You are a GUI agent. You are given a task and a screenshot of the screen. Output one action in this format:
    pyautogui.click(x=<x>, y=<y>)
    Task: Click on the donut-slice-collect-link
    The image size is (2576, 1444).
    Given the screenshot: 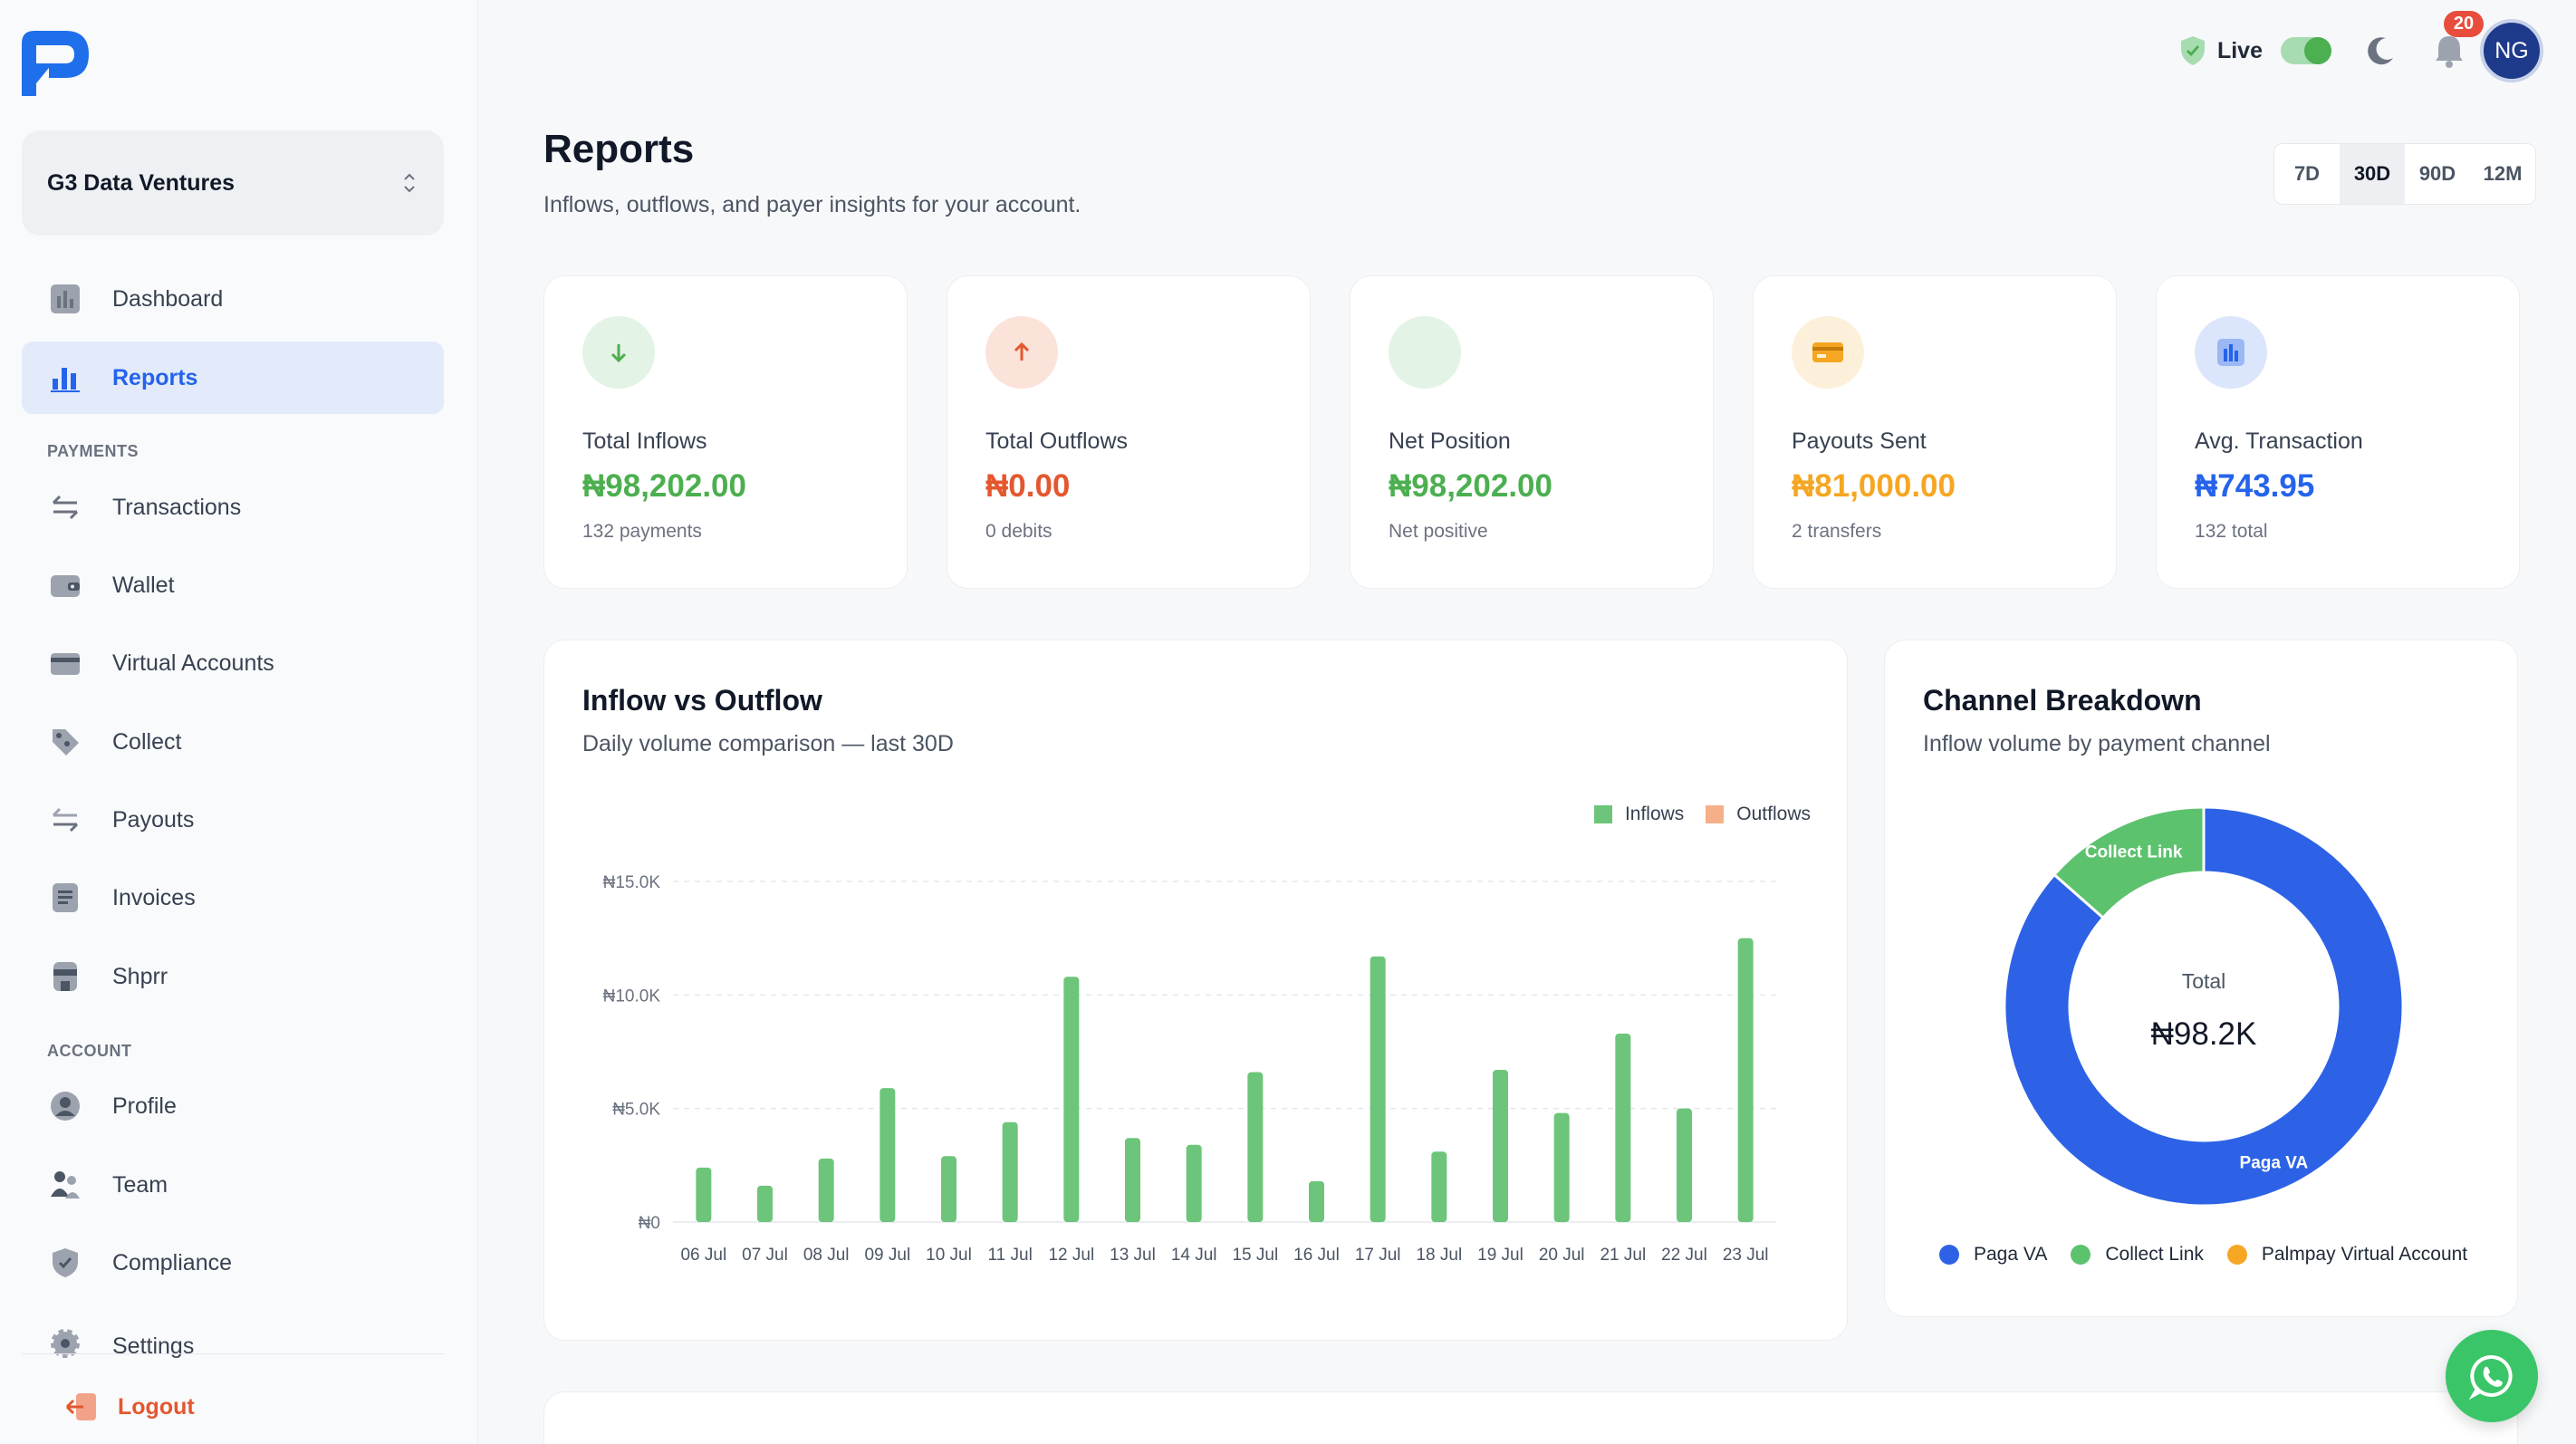 What is the action you would take?
    pyautogui.click(x=2129, y=862)
    